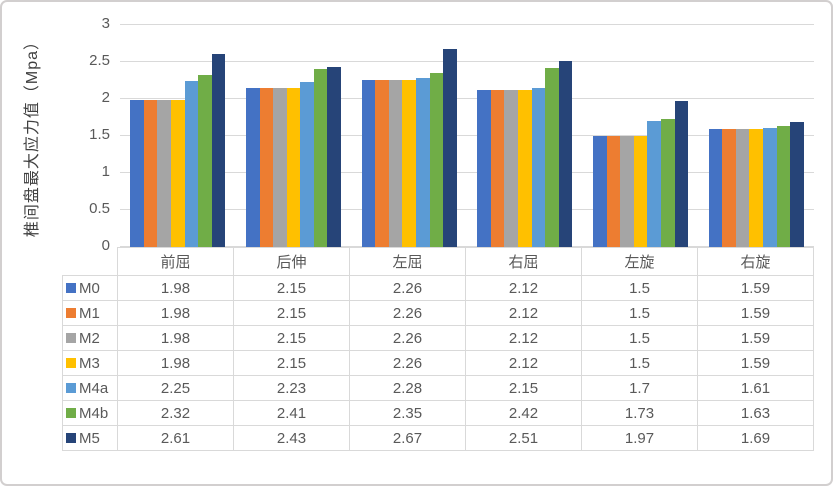 This screenshot has width=833, height=486. I want to click on value-cell: 2.61, so click(175, 438).